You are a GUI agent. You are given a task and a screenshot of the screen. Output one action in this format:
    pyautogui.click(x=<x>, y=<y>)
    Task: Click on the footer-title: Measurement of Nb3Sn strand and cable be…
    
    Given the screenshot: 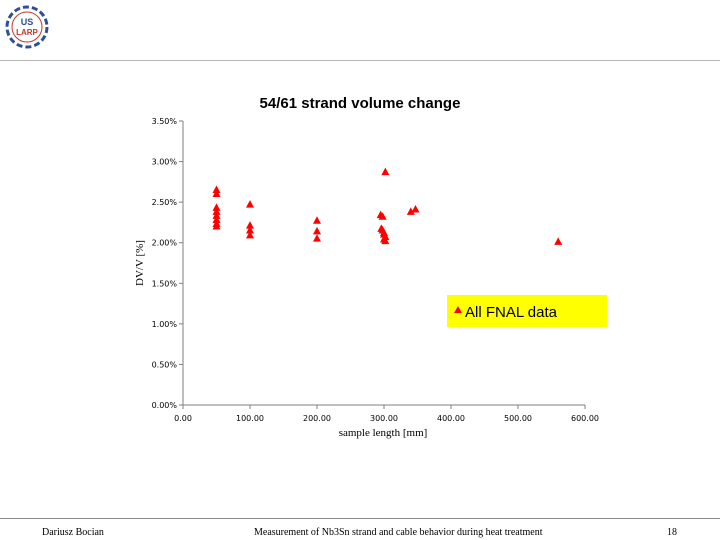 What is the action you would take?
    pyautogui.click(x=398, y=532)
    